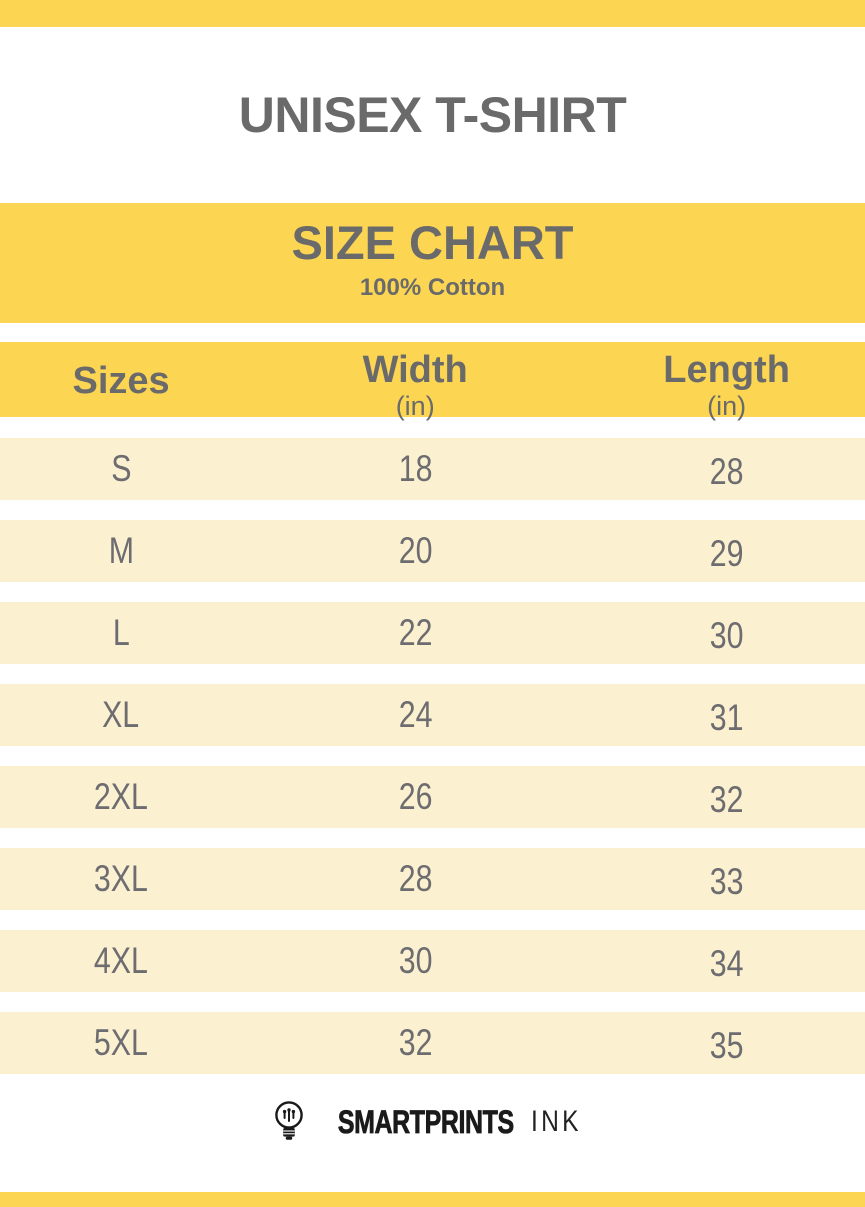  I want to click on header-cell-width: Width (in), so click(415, 381).